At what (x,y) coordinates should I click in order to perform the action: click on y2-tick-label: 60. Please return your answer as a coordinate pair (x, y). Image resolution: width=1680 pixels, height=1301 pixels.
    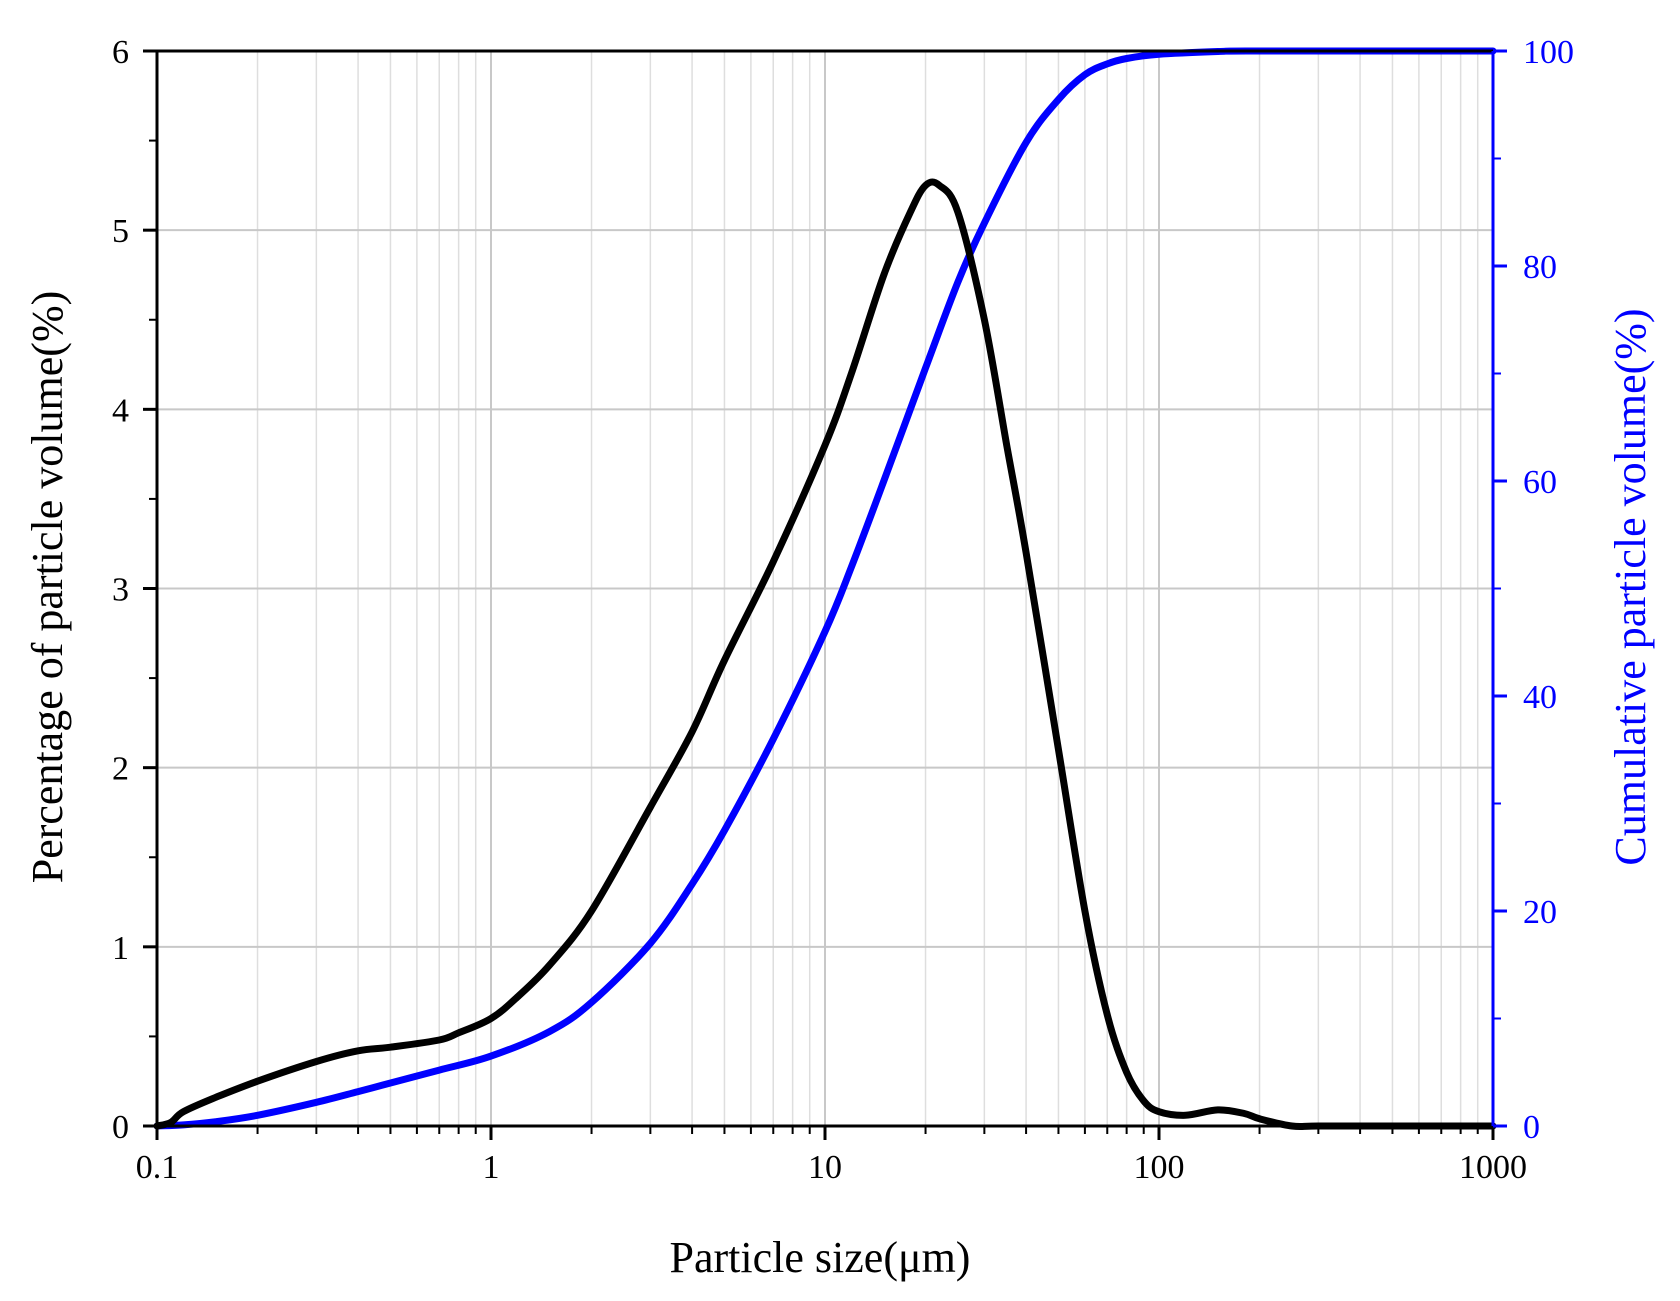
    Looking at the image, I should click on (1540, 482).